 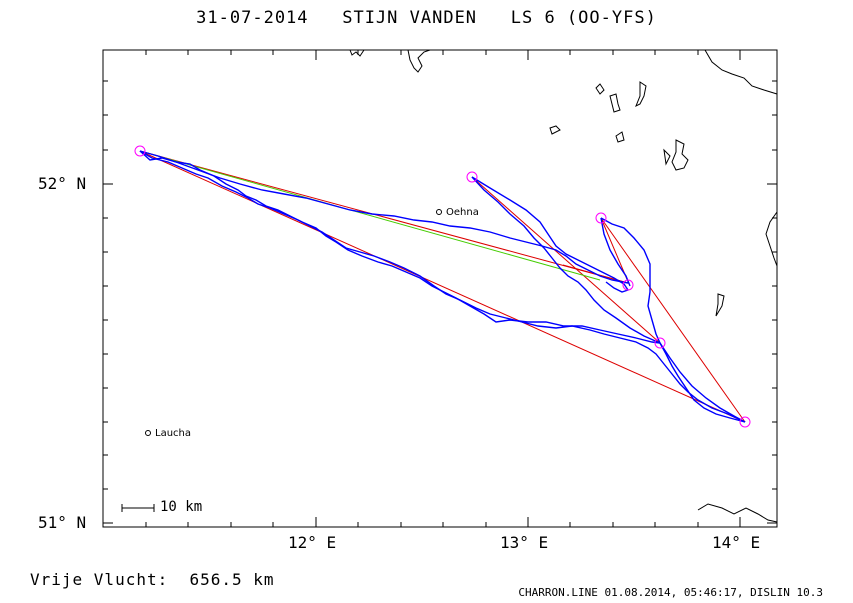 What do you see at coordinates (181, 507) in the screenshot?
I see `scale-bar-label: 10 km` at bounding box center [181, 507].